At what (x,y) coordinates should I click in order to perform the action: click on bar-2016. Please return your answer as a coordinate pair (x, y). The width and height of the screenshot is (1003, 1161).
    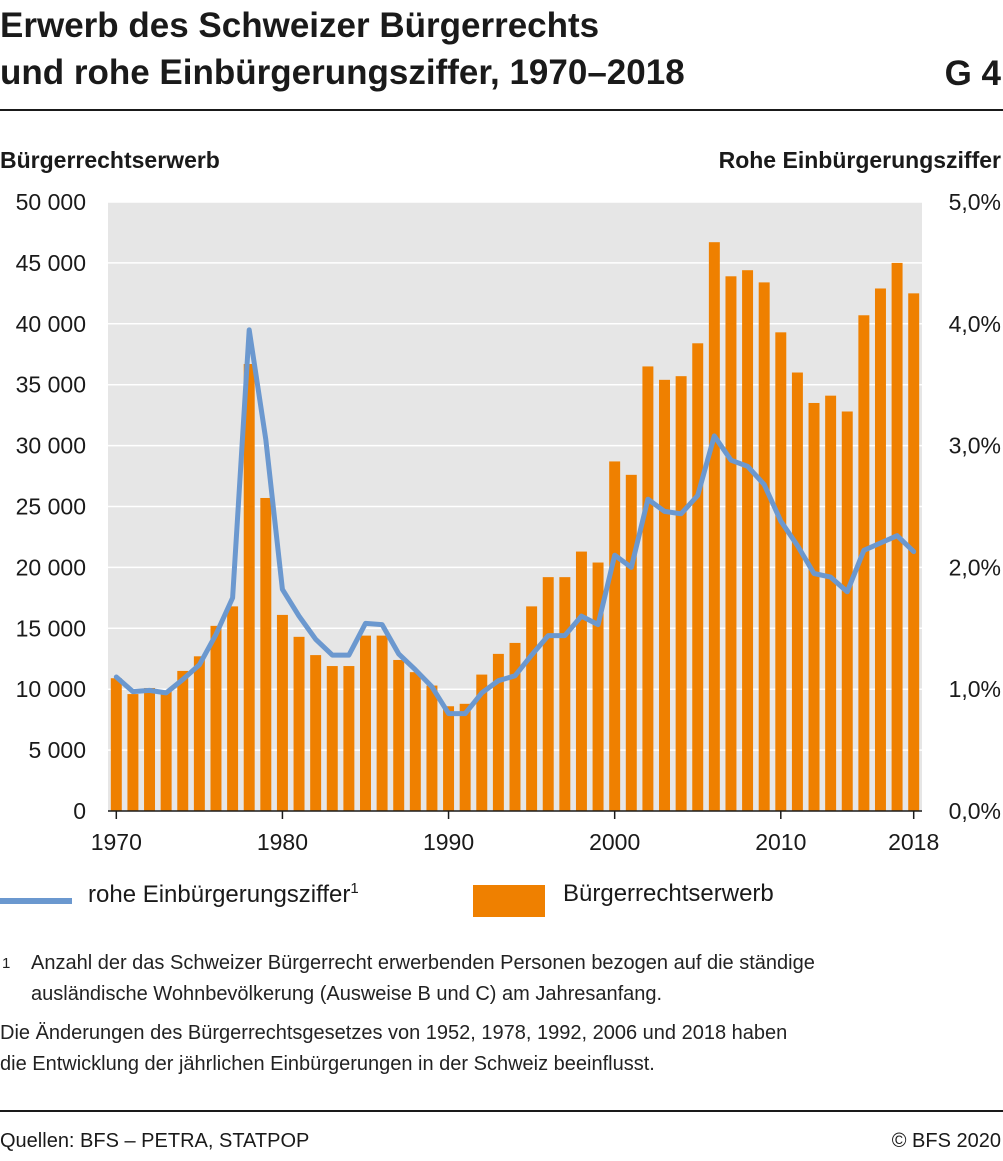
    Looking at the image, I should click on (880, 549).